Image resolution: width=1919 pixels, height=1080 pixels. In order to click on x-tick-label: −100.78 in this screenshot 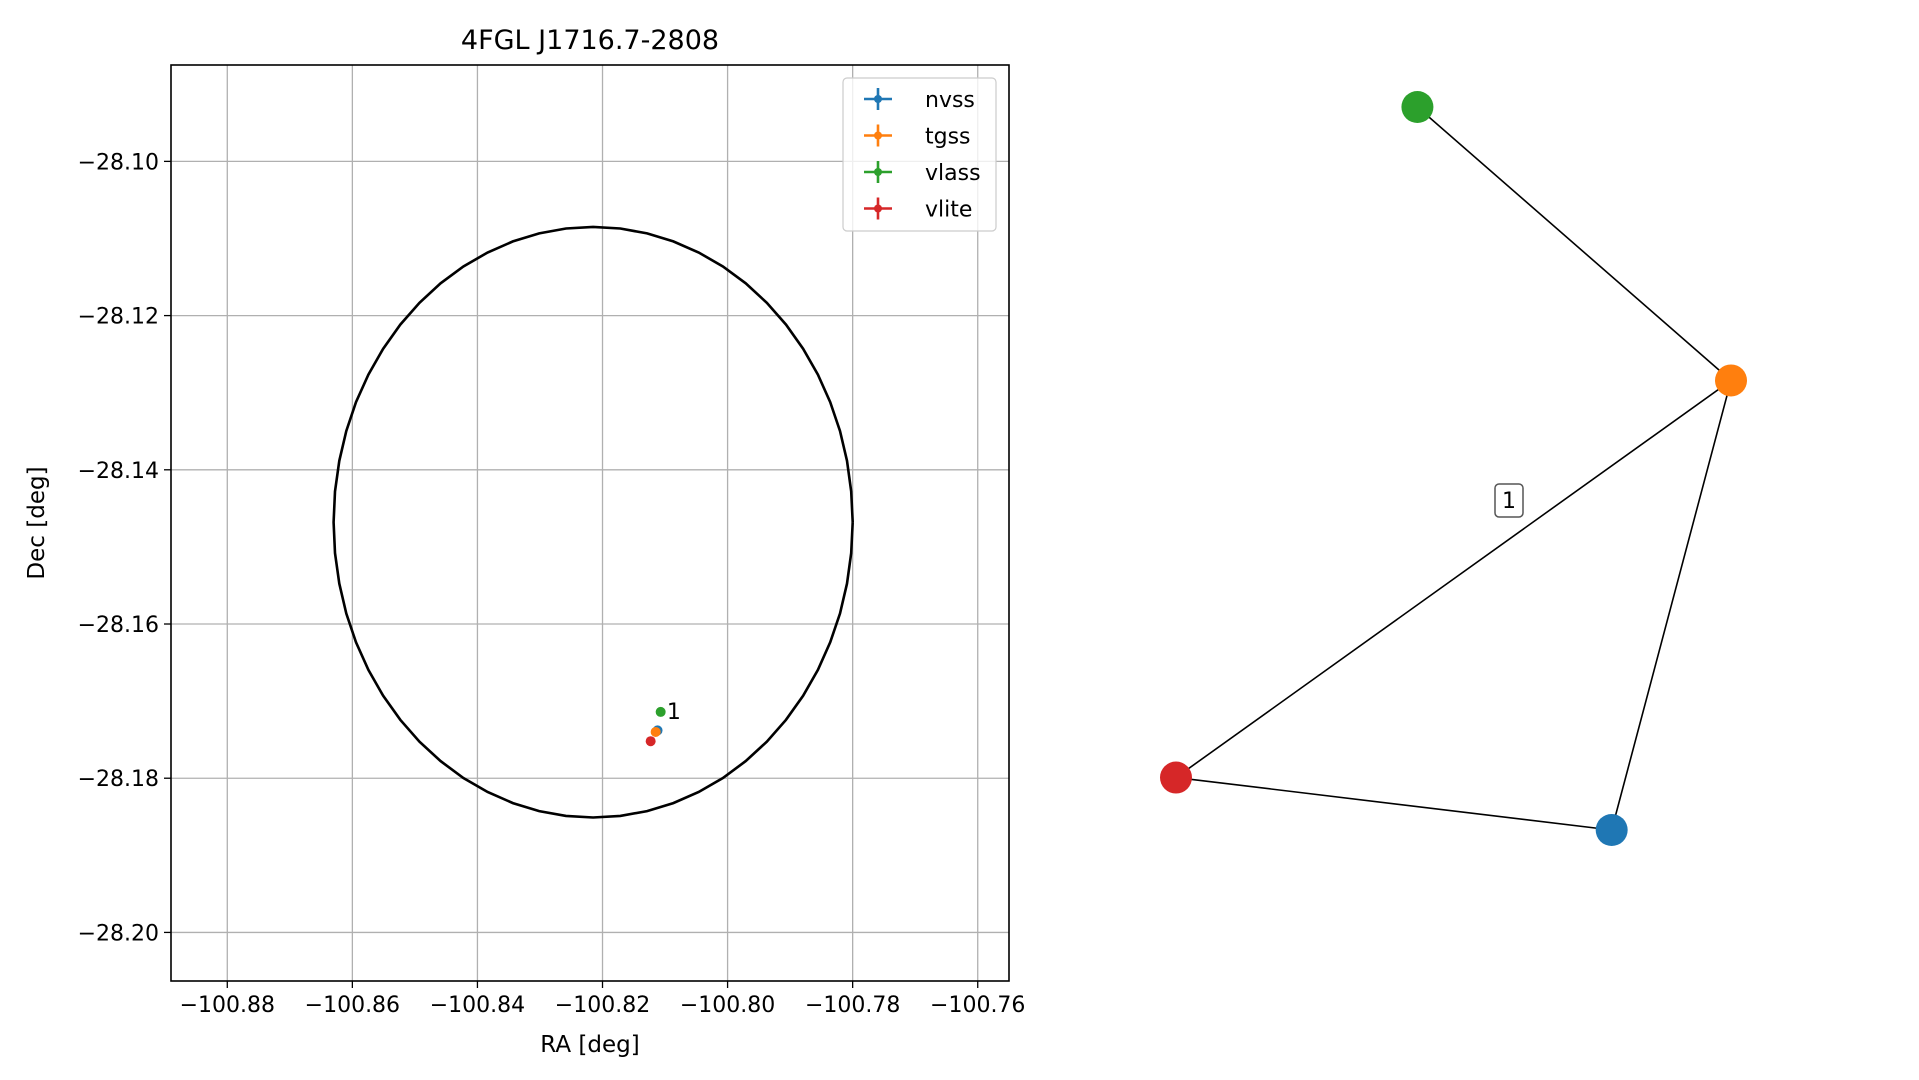, I will do `click(852, 1005)`.